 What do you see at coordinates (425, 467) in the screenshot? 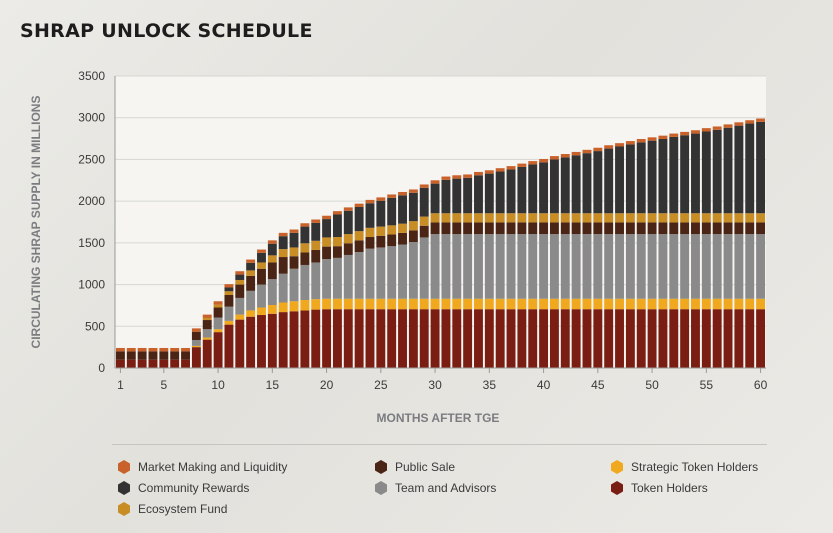
I see `legend-label: Public Sale` at bounding box center [425, 467].